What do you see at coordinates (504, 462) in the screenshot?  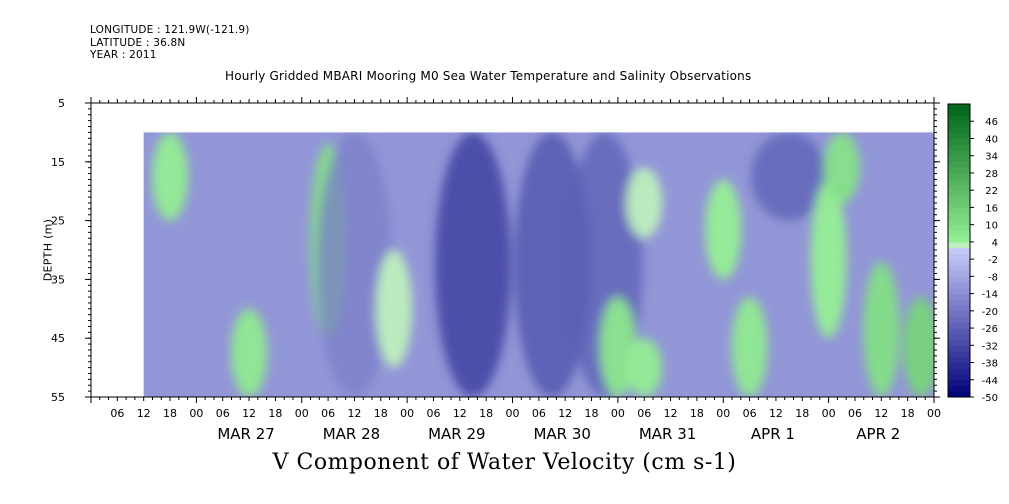 I see `x-axis-label: V Component of Water Velocity (cm s-1)` at bounding box center [504, 462].